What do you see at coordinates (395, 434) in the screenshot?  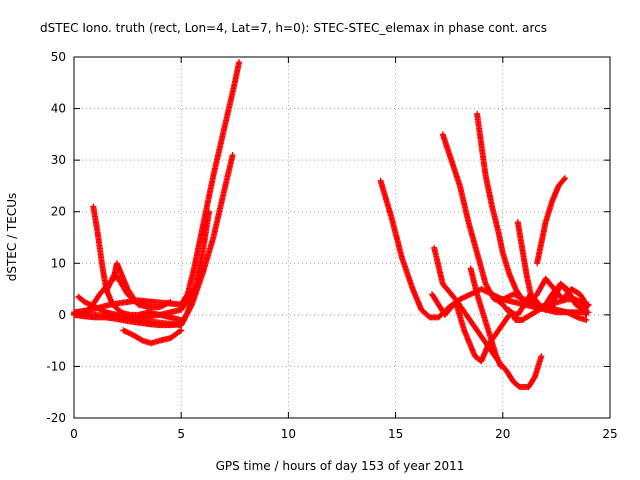 I see `x-tick-label: 15` at bounding box center [395, 434].